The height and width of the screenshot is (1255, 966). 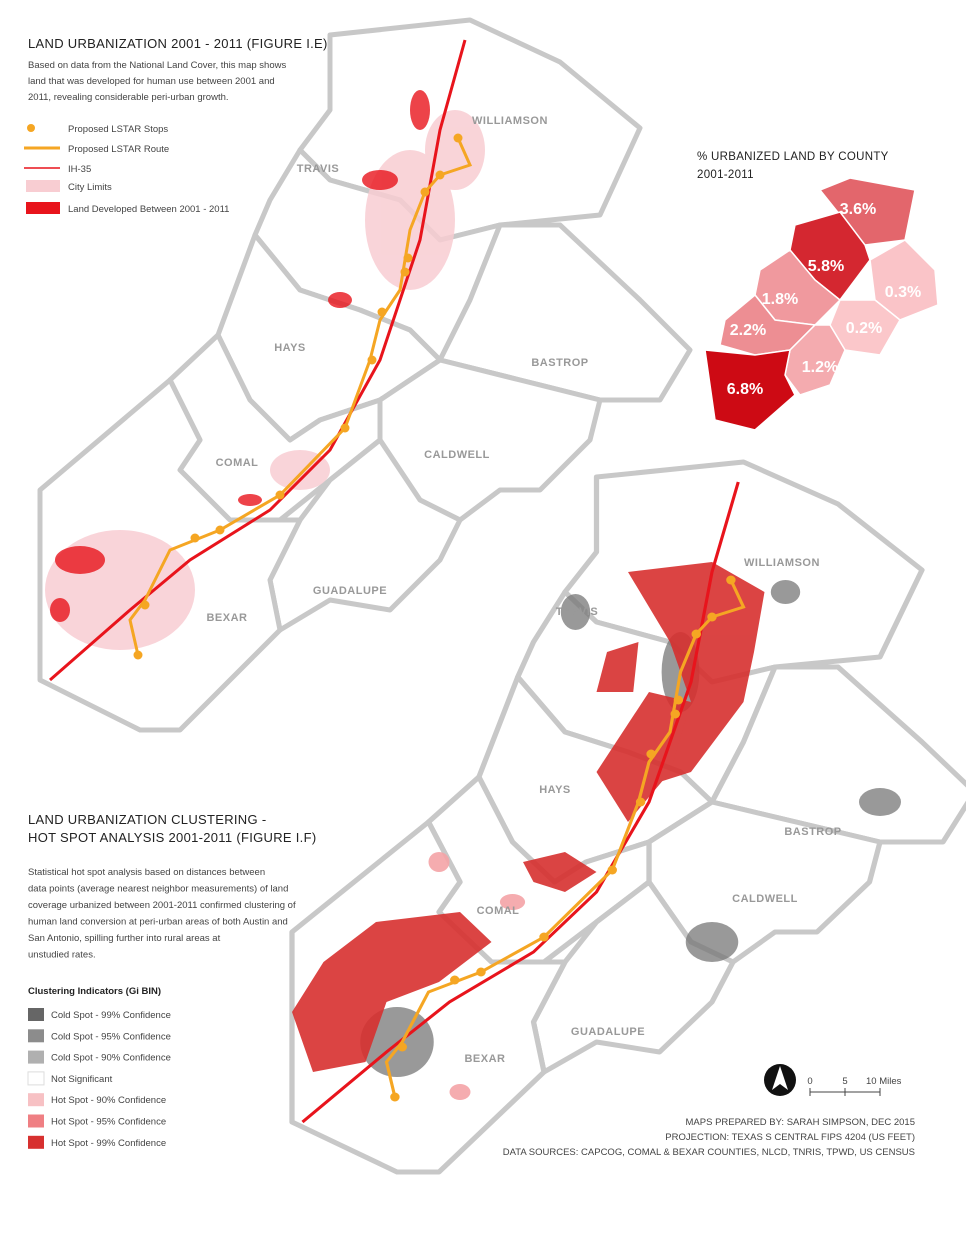 I want to click on legend-label: Not Significant, so click(x=82, y=1079).